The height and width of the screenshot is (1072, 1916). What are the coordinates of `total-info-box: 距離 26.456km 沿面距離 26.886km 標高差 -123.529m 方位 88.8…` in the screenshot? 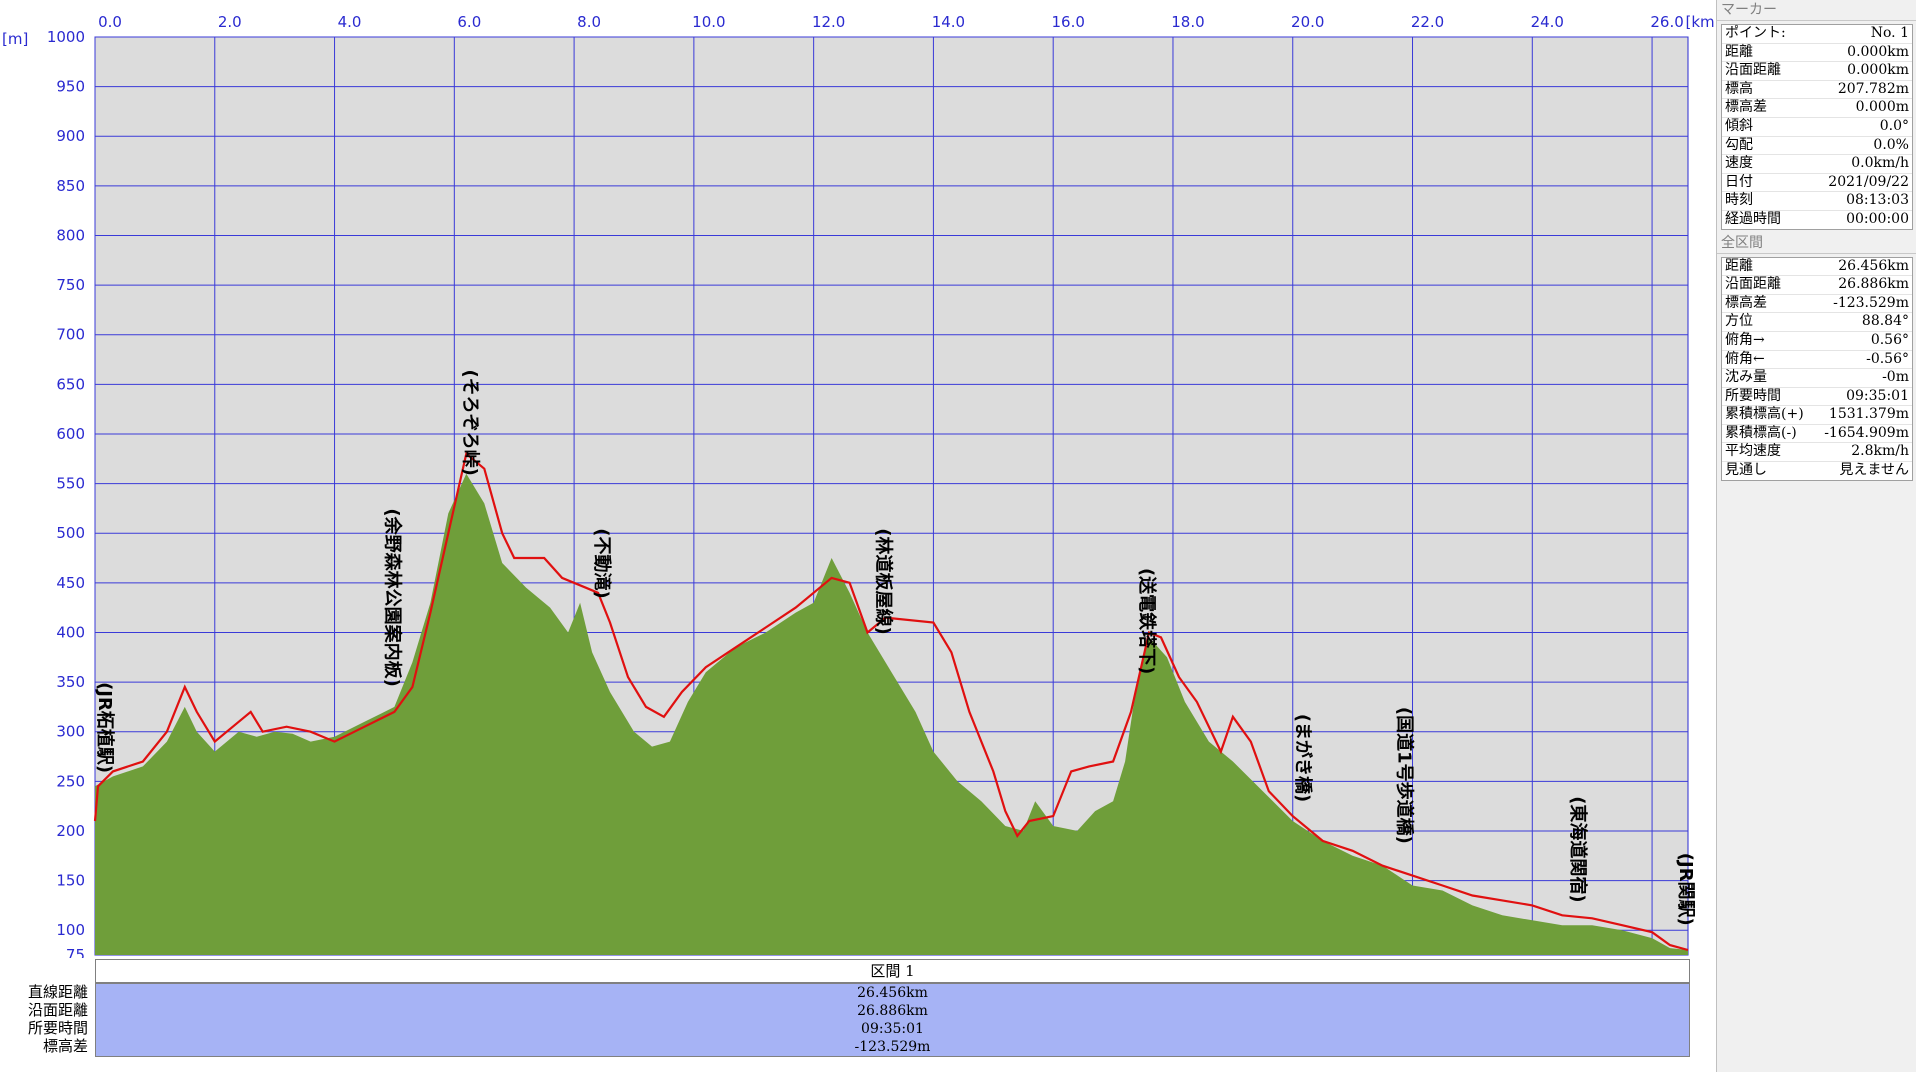 It's located at (1817, 368).